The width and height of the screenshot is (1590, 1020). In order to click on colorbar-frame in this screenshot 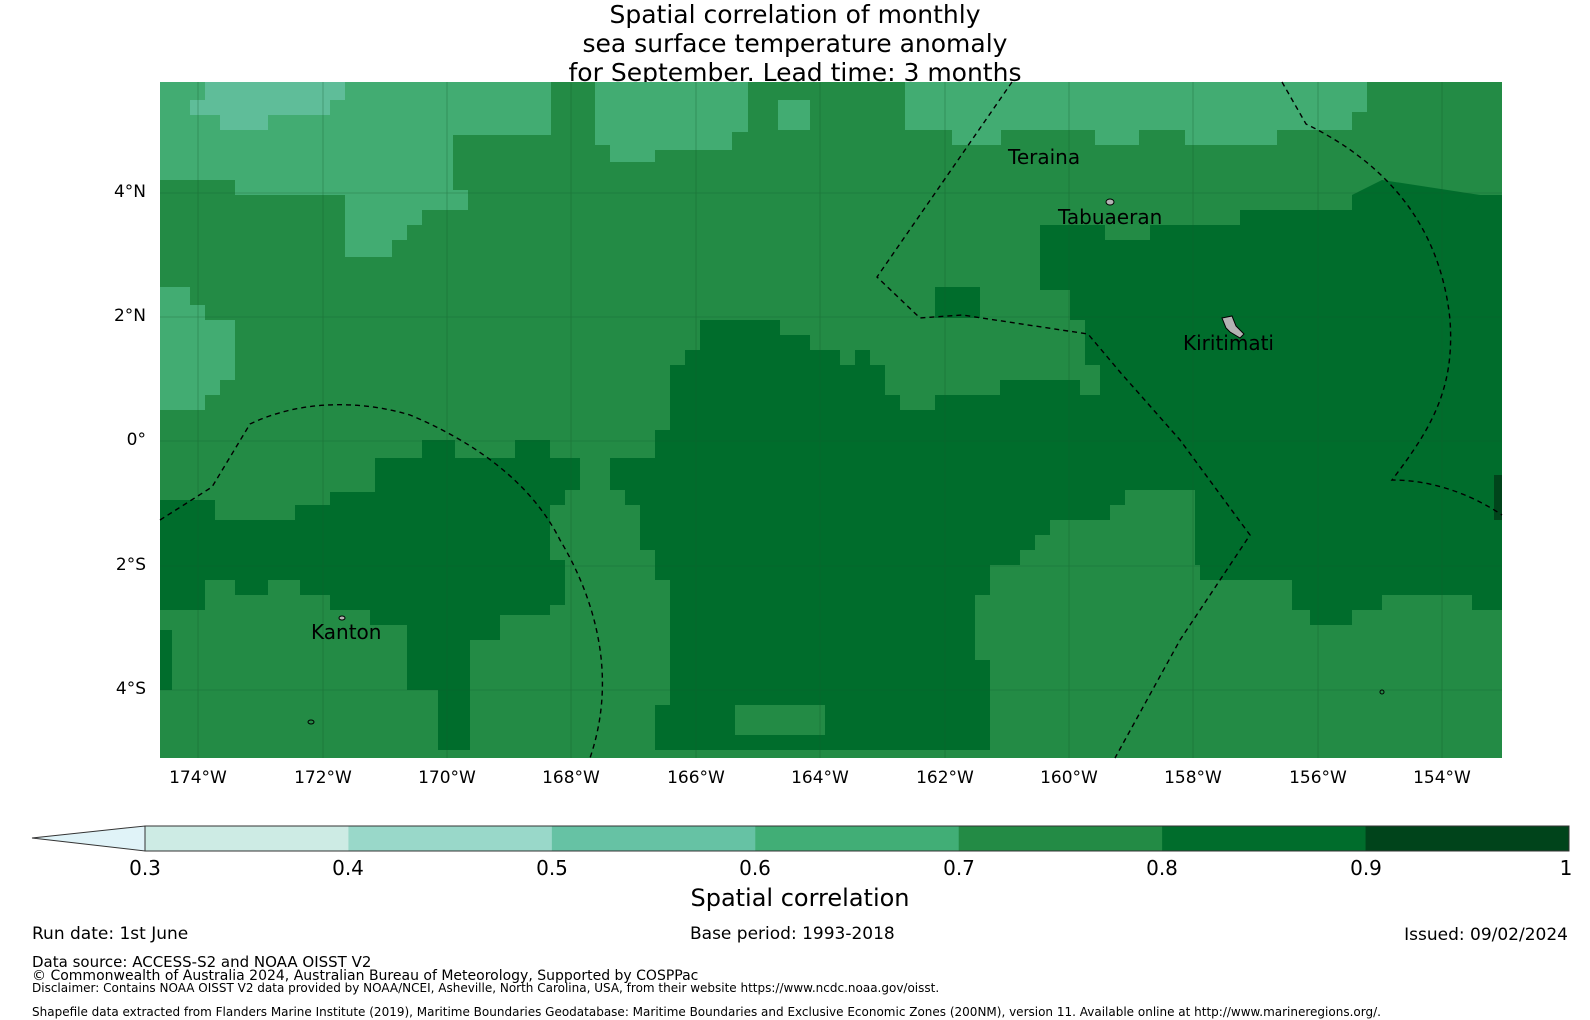, I will do `click(857, 838)`.